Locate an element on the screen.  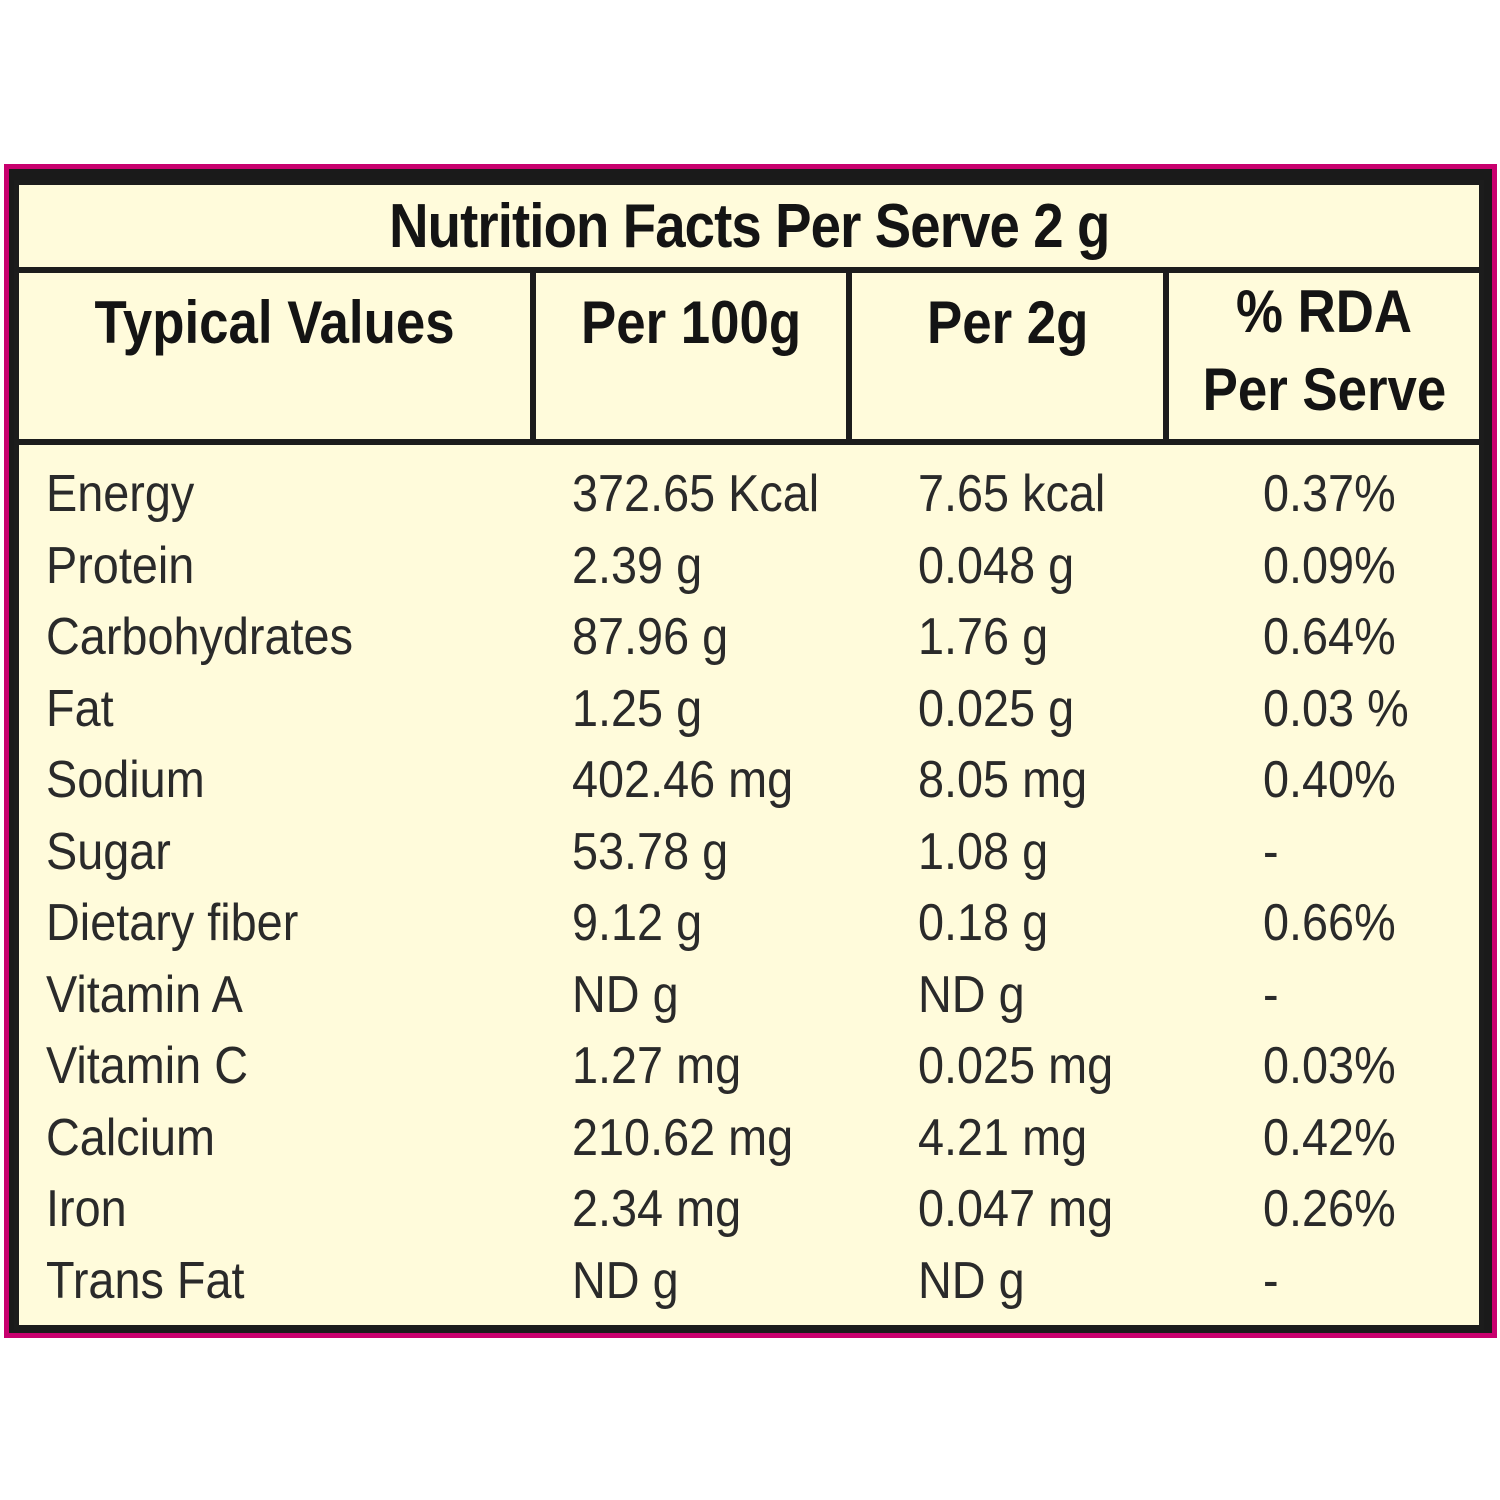
header-rda: % RDA Per Serve is located at coordinates (1324, 359).